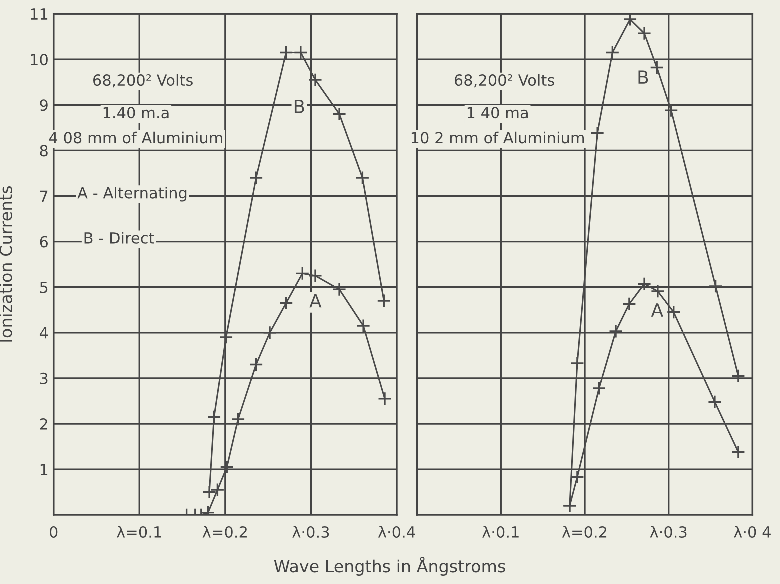  Describe the element at coordinates (136, 113) in the screenshot. I see `annotation: 1.40 m.a` at that location.